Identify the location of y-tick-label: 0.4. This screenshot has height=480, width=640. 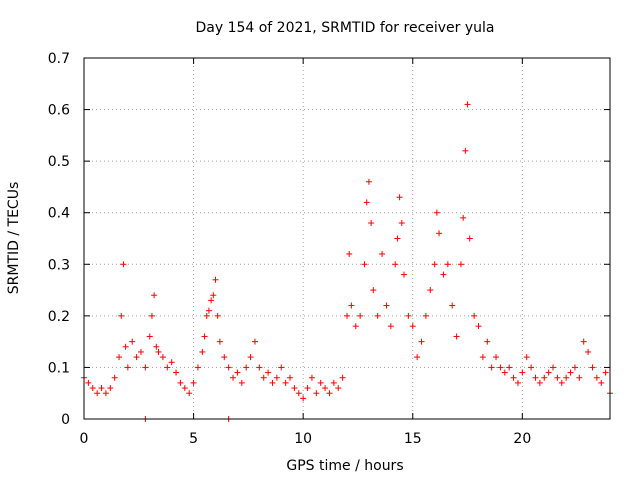
(59, 214).